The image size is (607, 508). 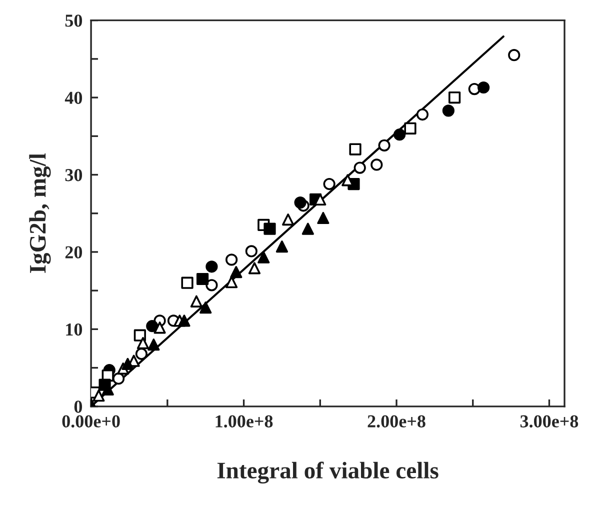 What do you see at coordinates (549, 421) in the screenshot?
I see `x-tick-label: 3.00e+8` at bounding box center [549, 421].